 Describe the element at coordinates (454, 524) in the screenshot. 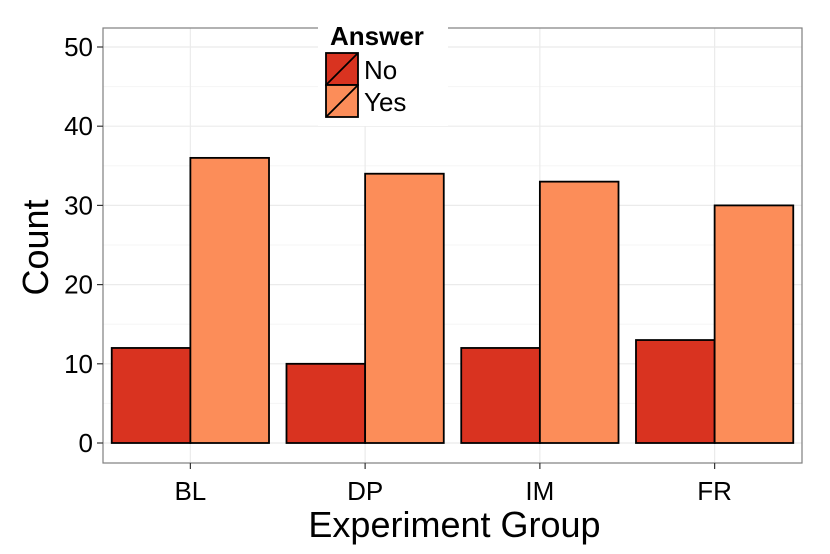

I see `x-axis-title: Experiment Group` at that location.